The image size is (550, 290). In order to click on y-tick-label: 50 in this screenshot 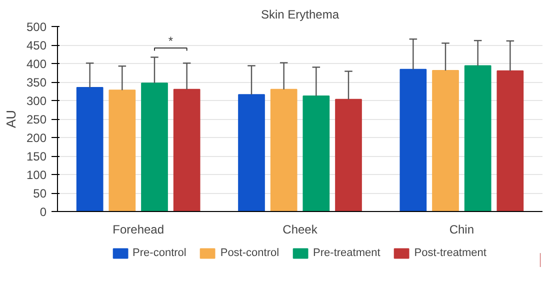, I will do `click(40, 193)`.